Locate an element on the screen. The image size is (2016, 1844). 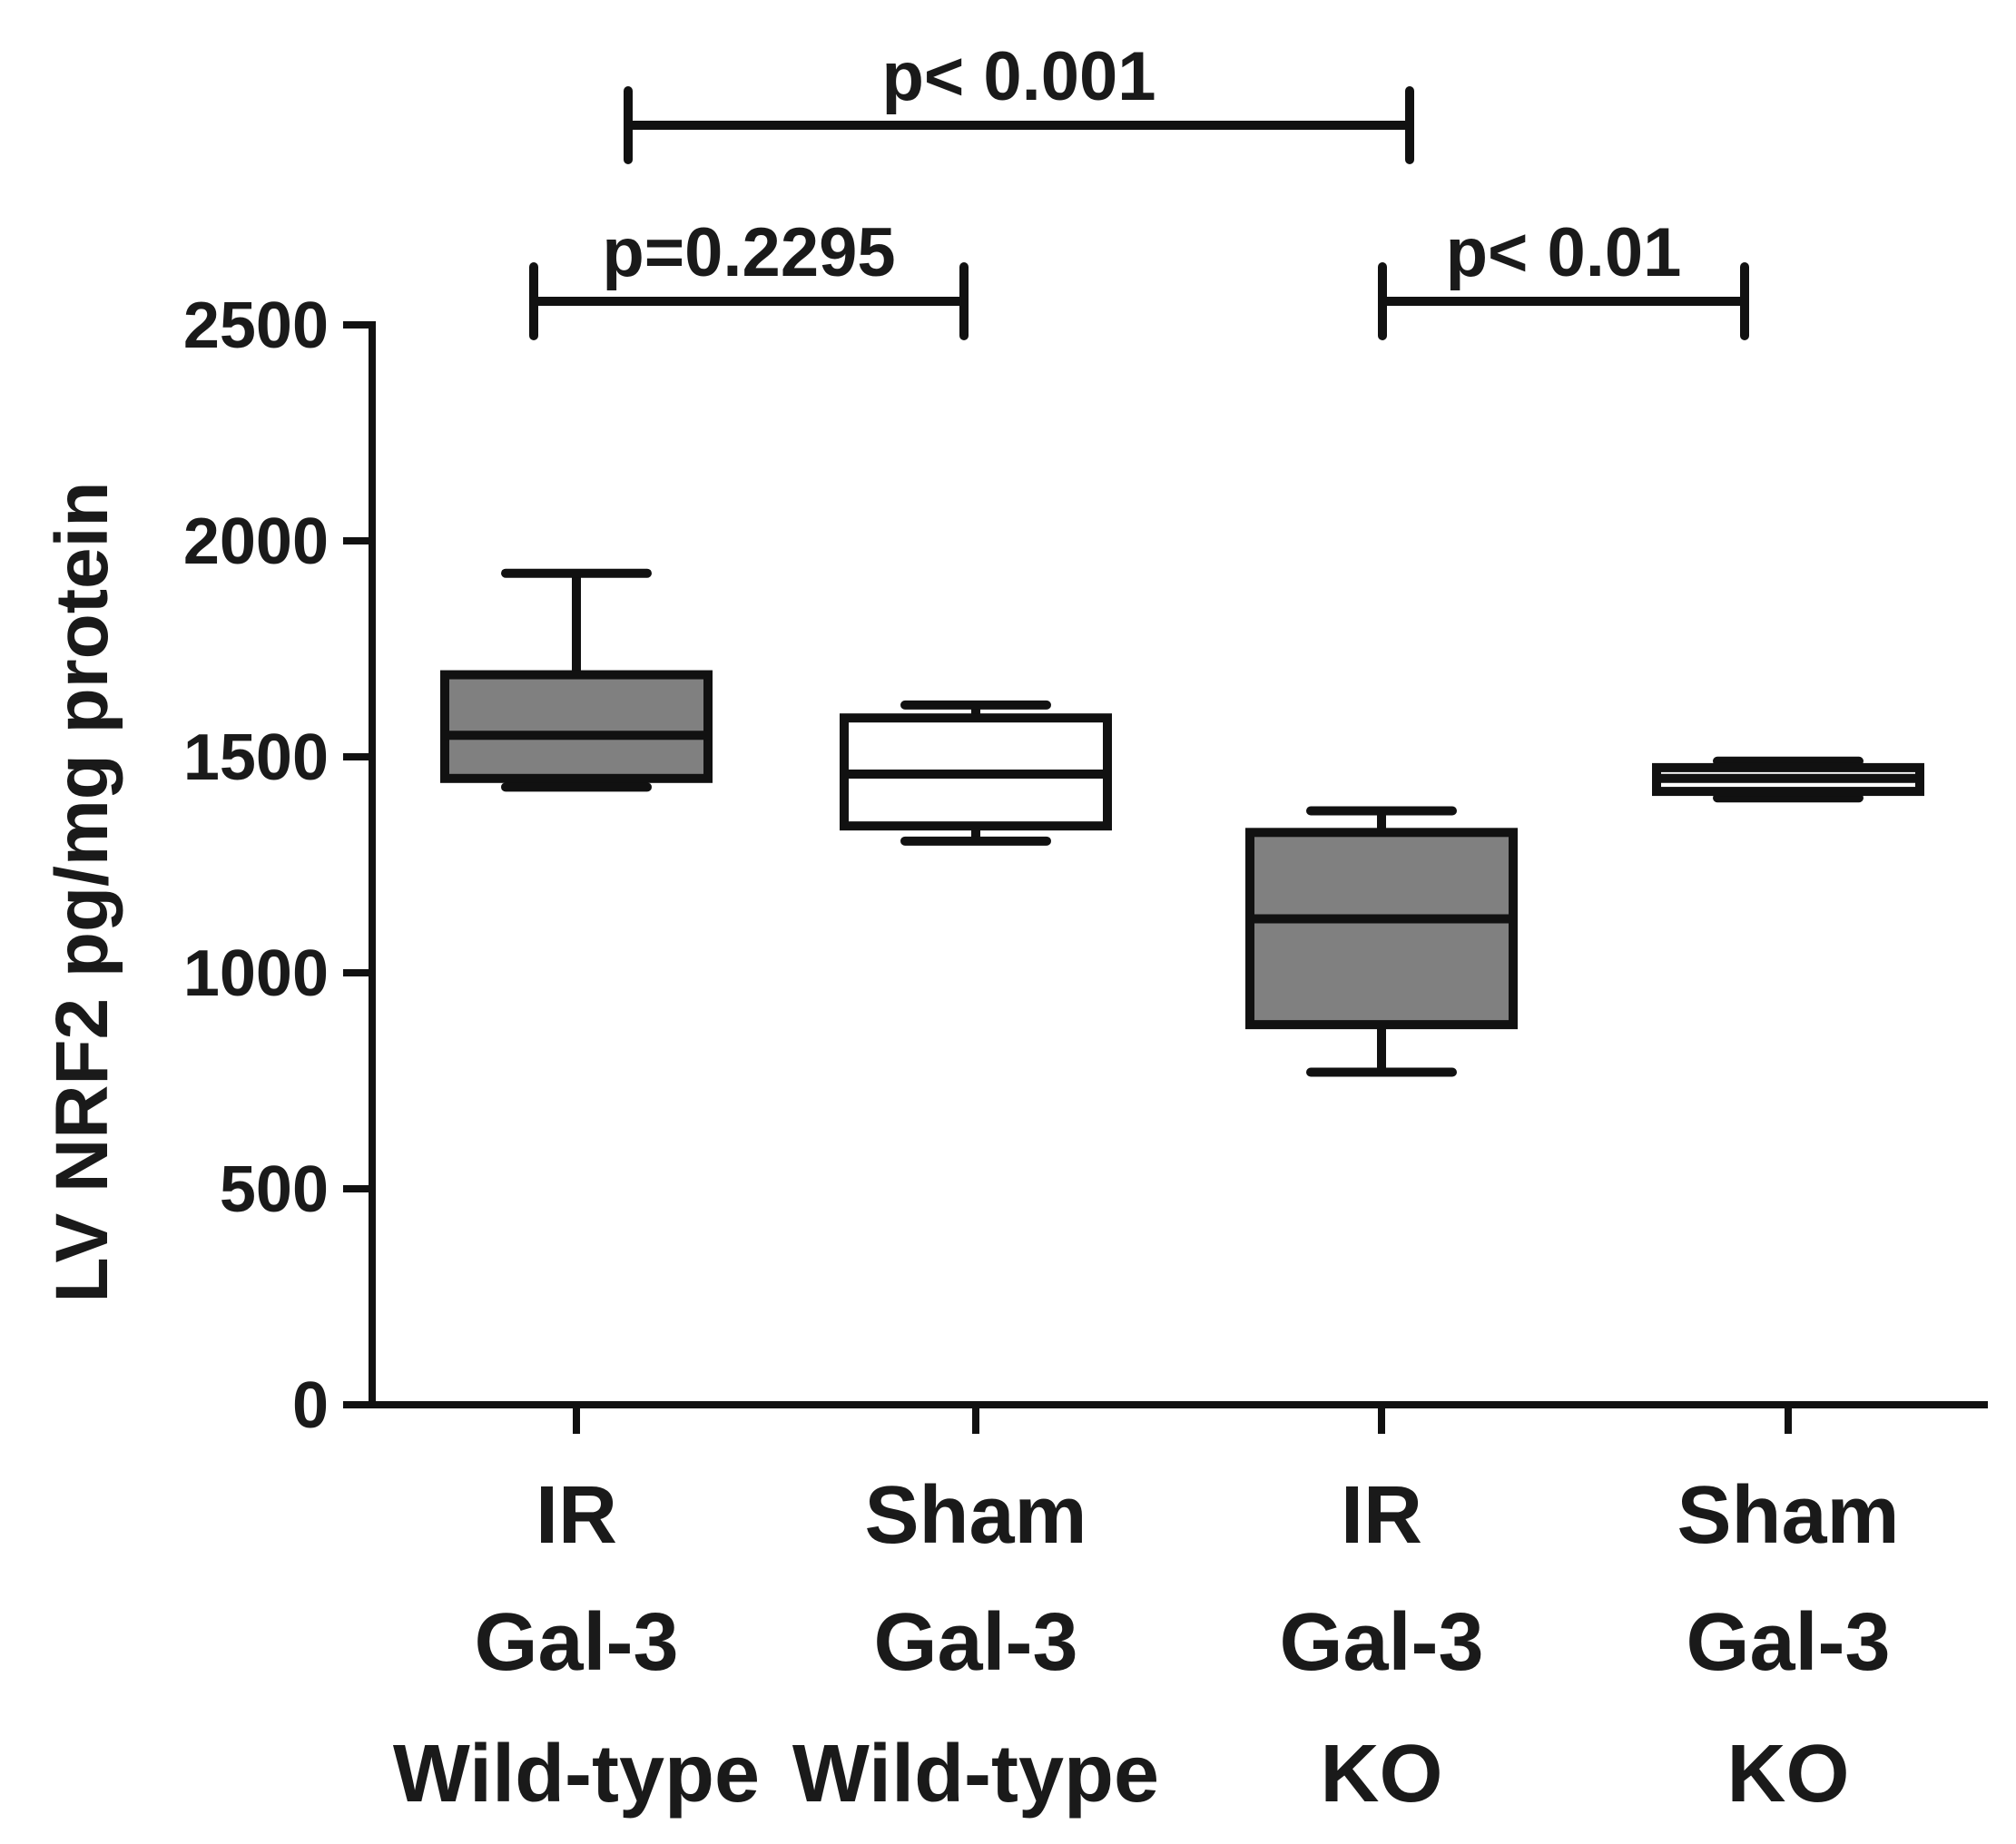
y-tick-label-1000: 1000 is located at coordinates (256, 974).